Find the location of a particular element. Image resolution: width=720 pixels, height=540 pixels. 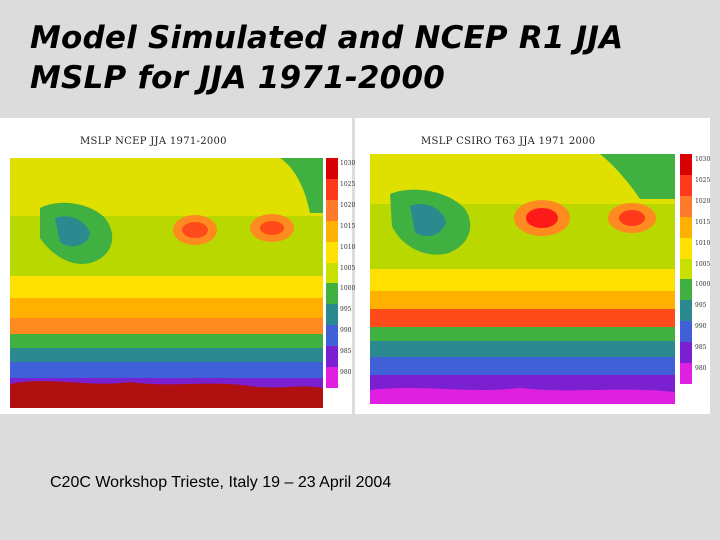

ncep-colorbar is located at coordinates (332, 273).